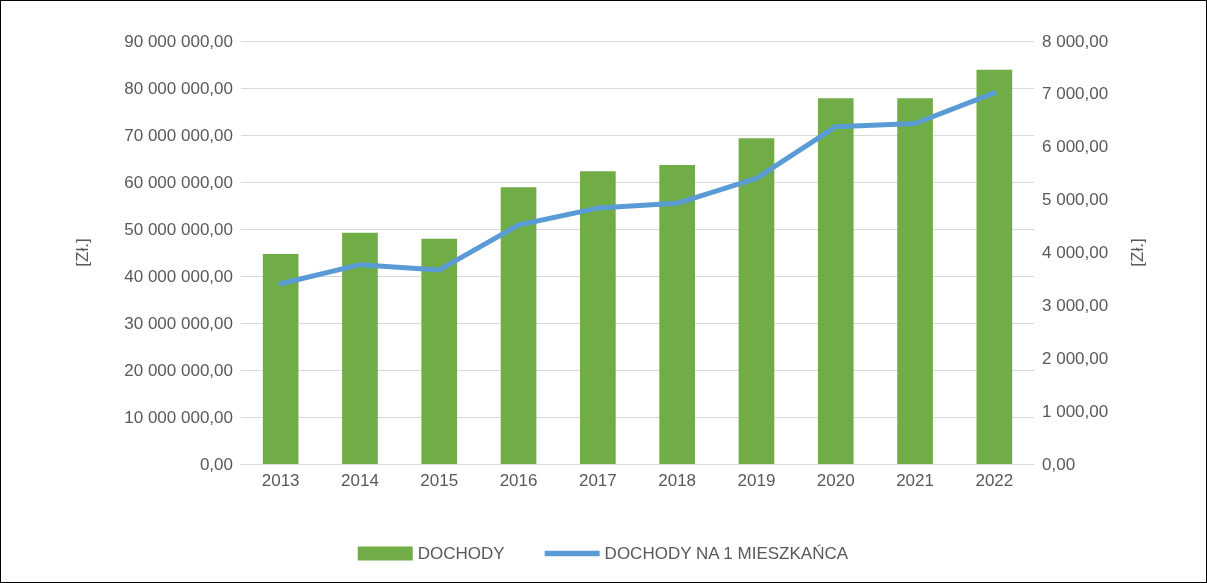 Image resolution: width=1207 pixels, height=583 pixels. I want to click on y-axis-title: [Zł.], so click(82, 252).